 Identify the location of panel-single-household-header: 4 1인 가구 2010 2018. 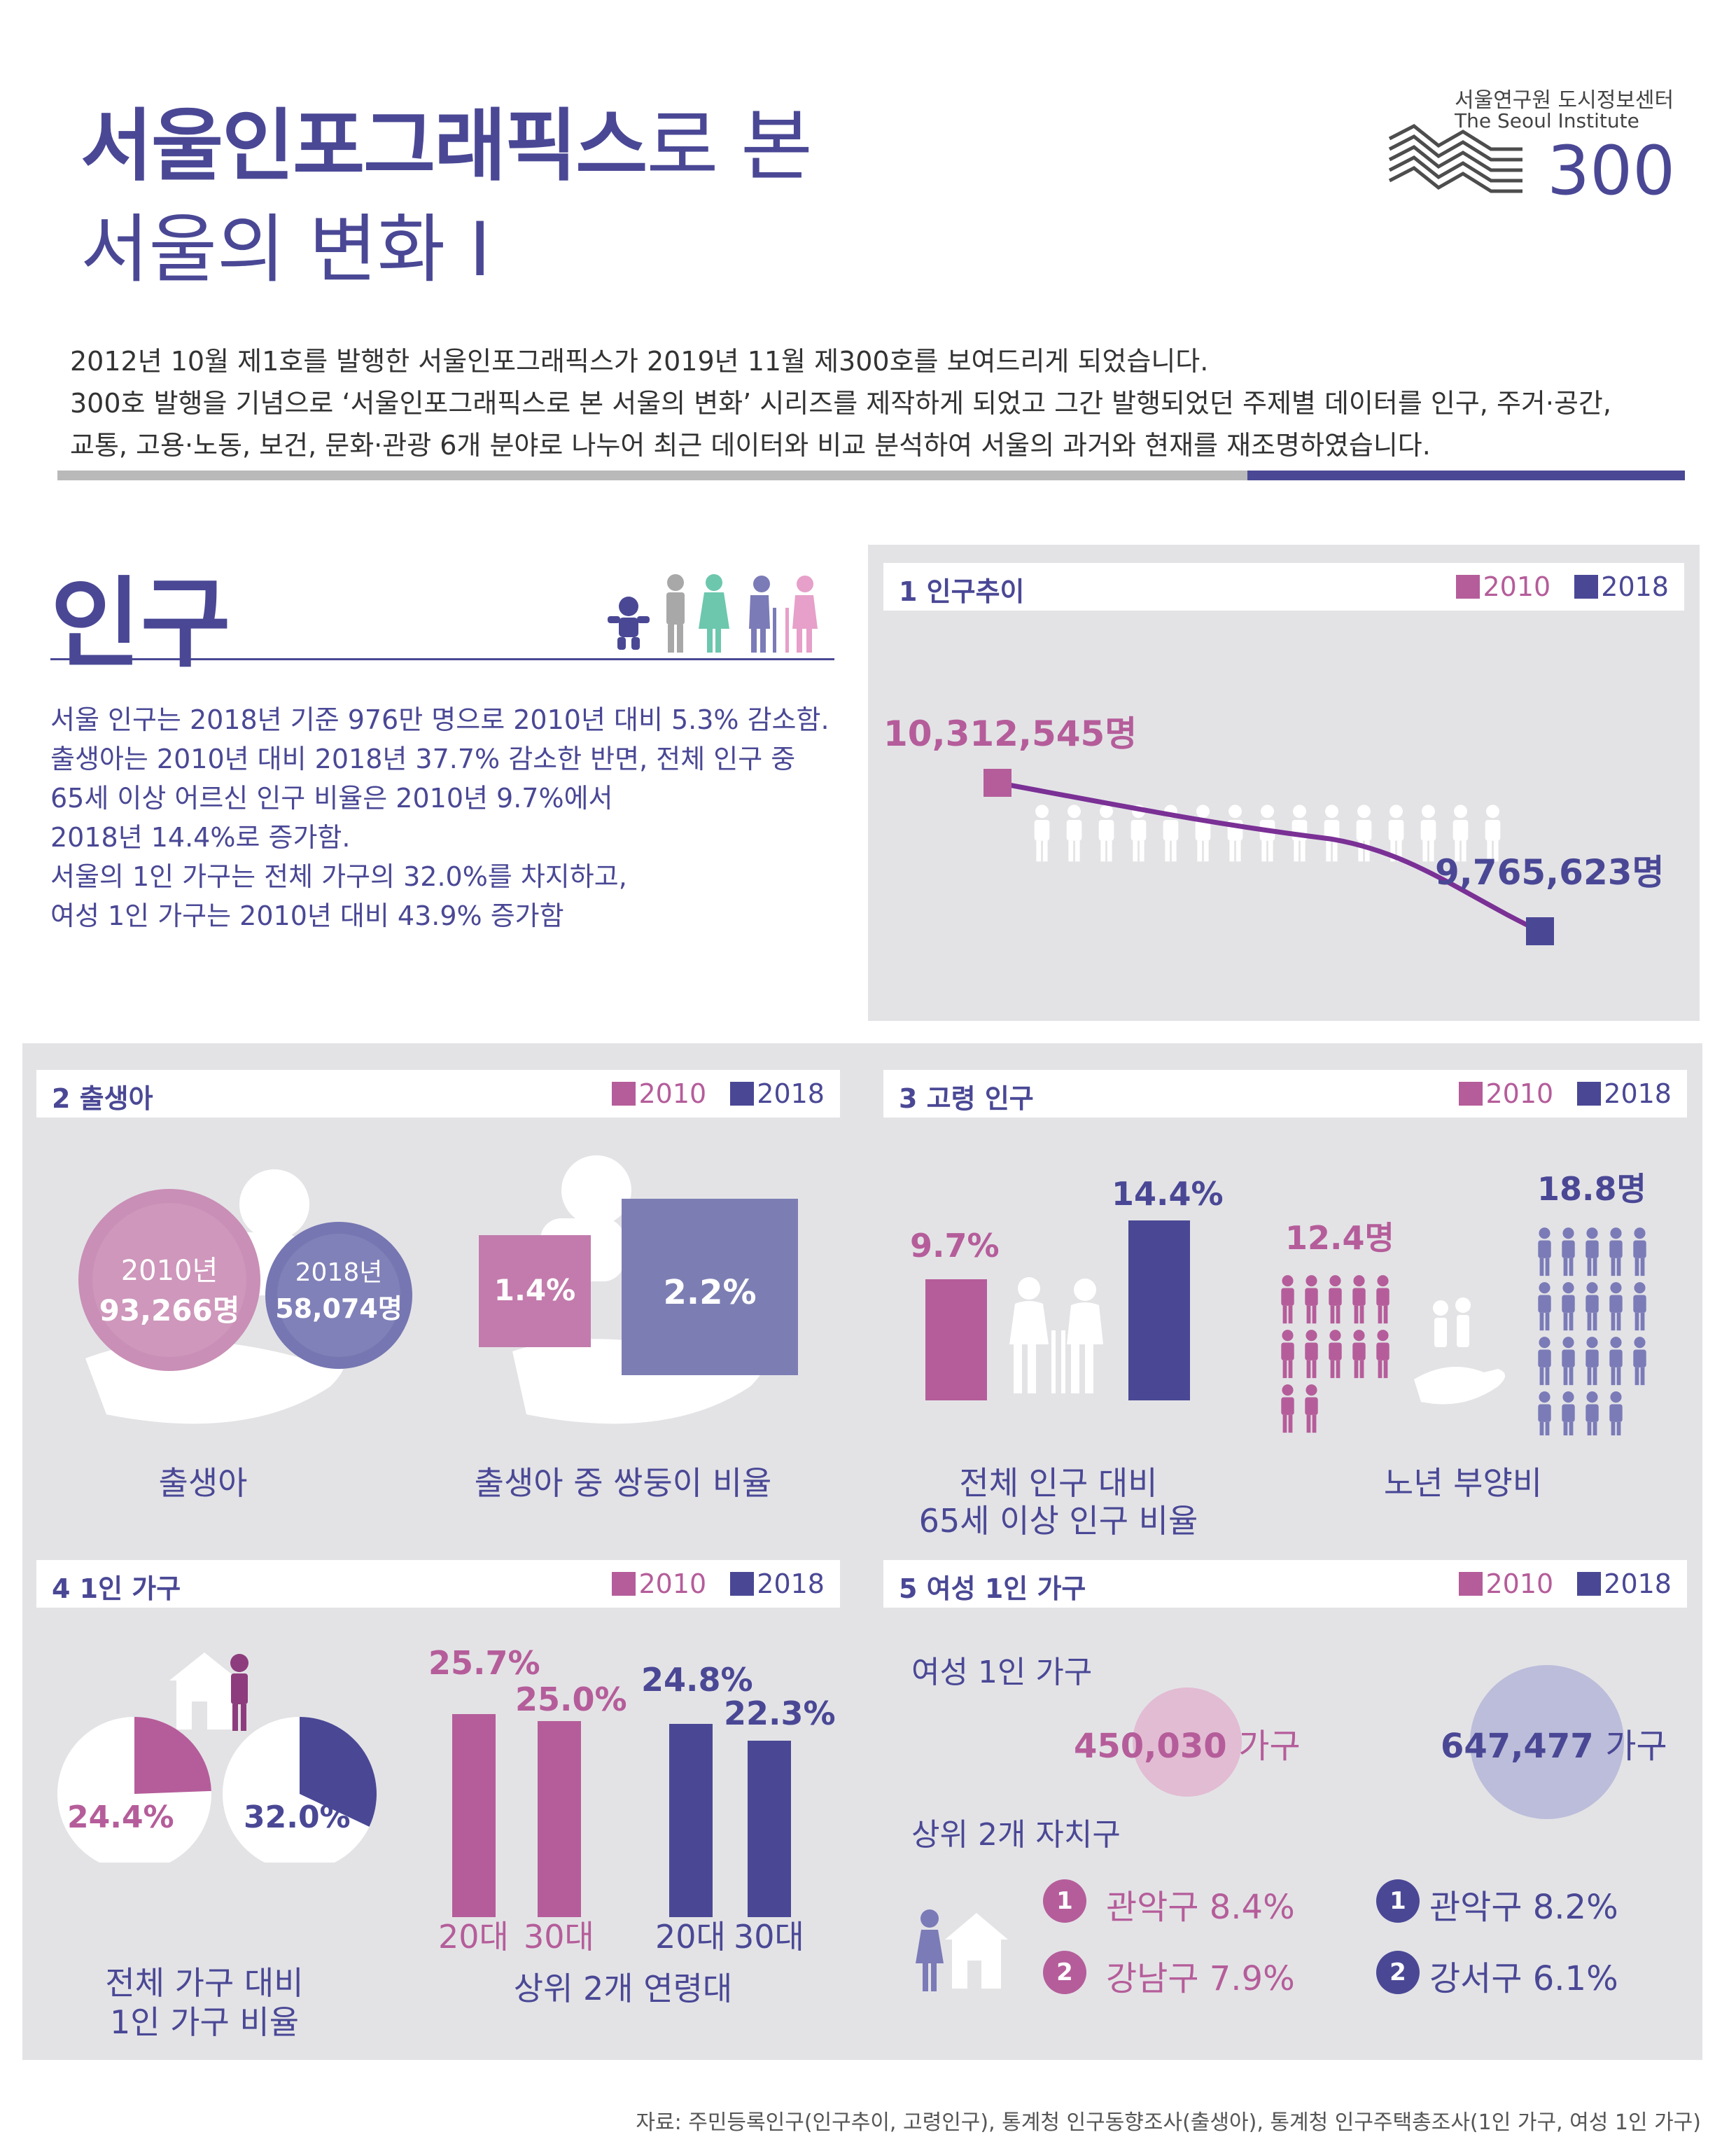
(438, 1584).